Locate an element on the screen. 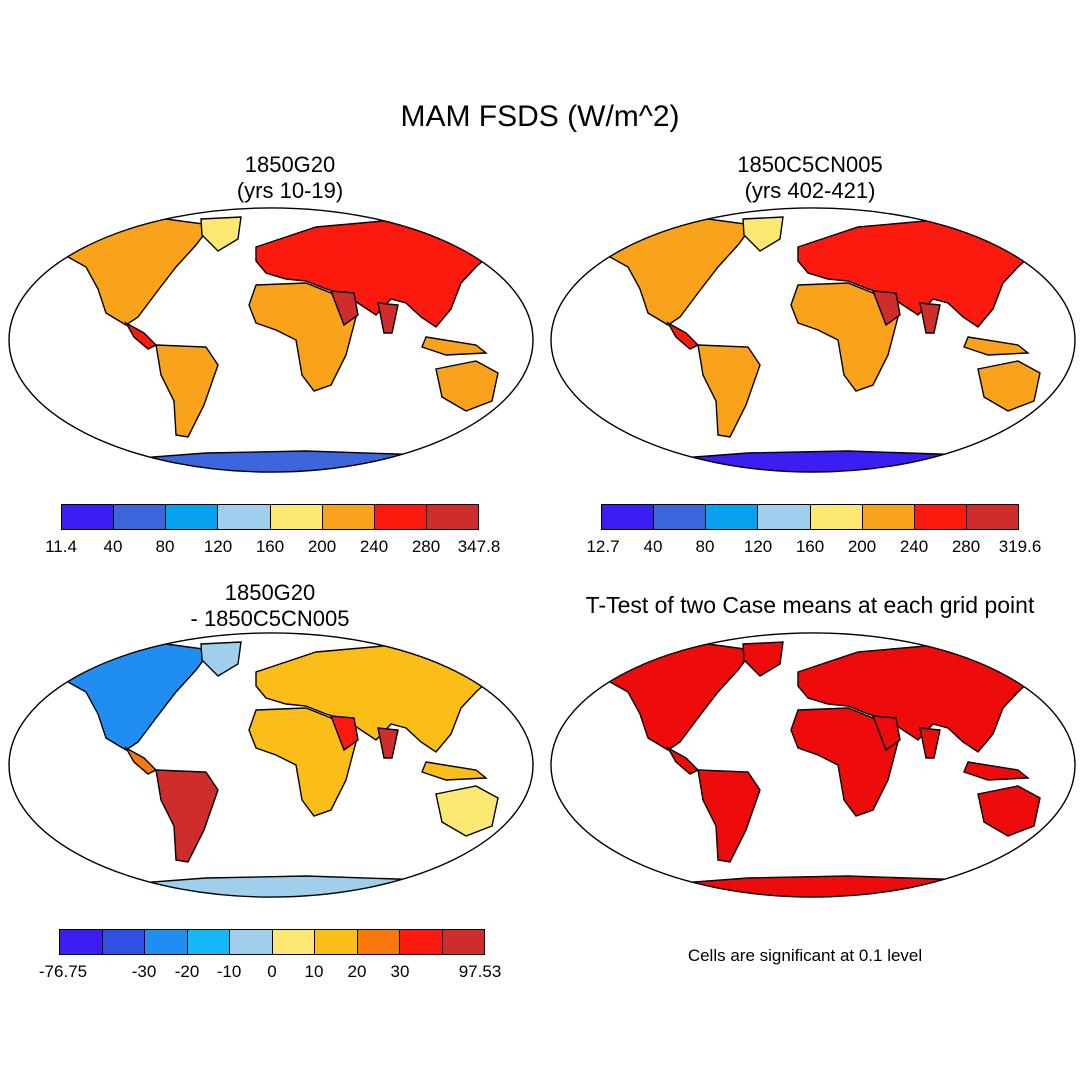  colorbar-3-label: 10 is located at coordinates (314, 971).